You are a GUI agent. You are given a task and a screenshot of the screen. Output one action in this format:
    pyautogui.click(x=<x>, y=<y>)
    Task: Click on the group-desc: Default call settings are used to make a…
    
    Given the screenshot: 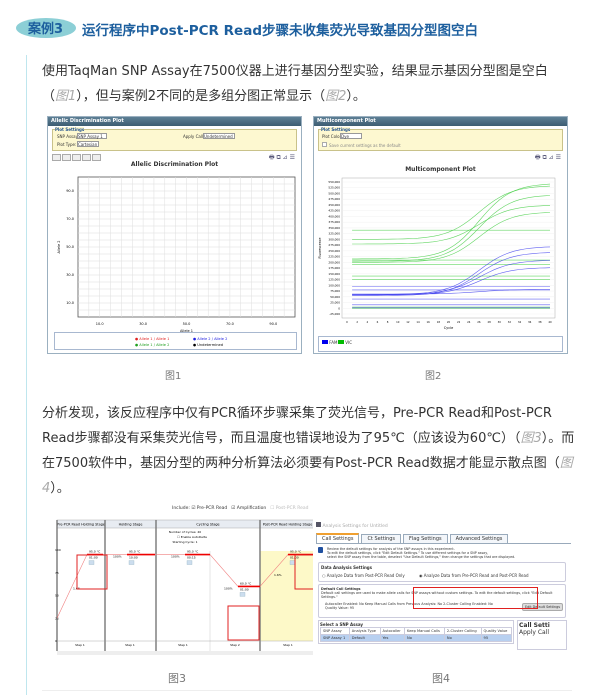 What is the action you would take?
    pyautogui.click(x=437, y=595)
    